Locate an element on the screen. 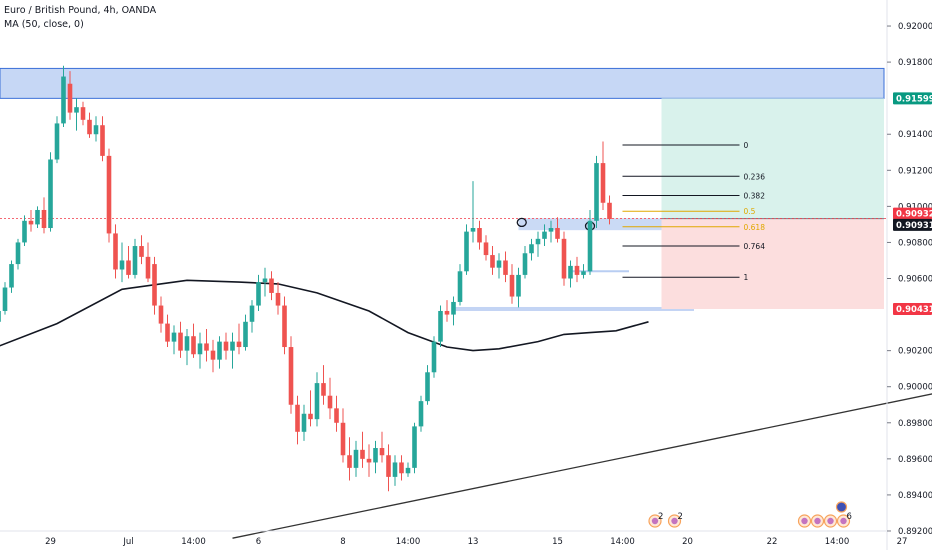  price-tick: 0.89600 is located at coordinates (909, 460).